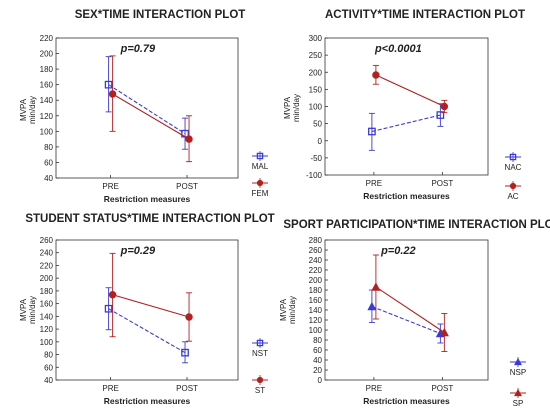 This screenshot has width=550, height=419. What do you see at coordinates (260, 390) in the screenshot?
I see `legend-label: ST` at bounding box center [260, 390].